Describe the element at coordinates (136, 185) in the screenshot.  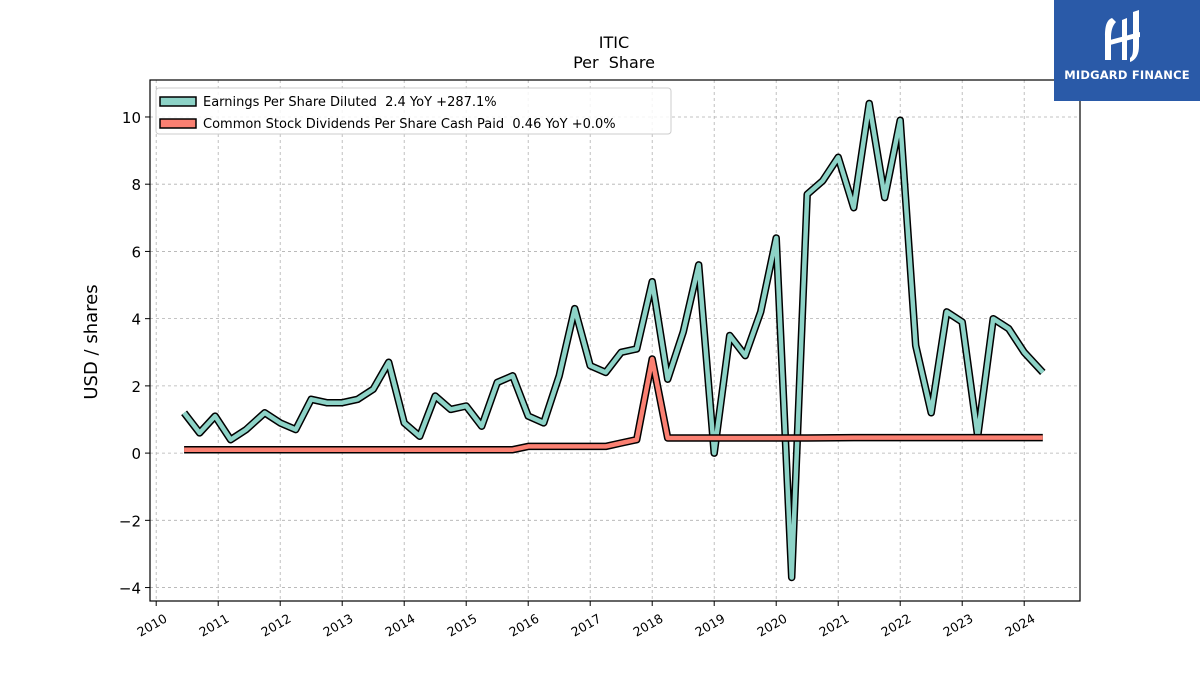
I see `y-tick-label: 8` at that location.